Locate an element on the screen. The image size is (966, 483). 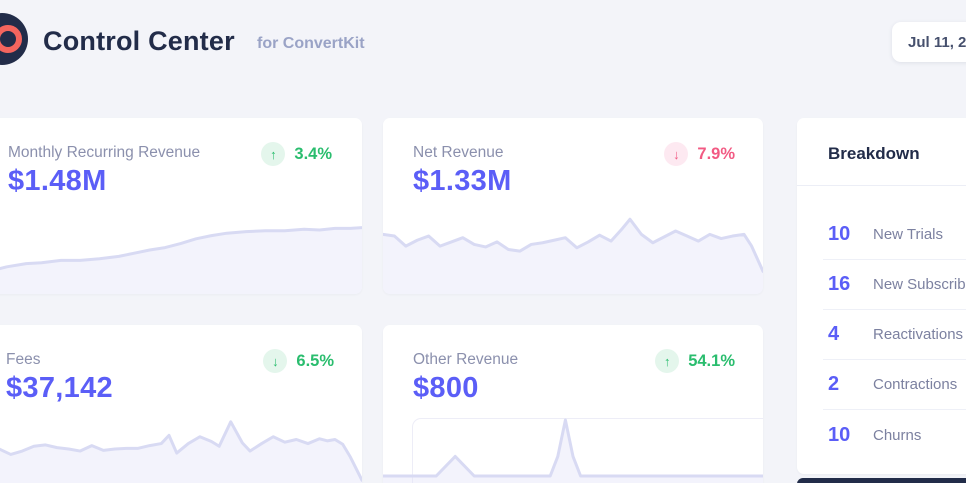
mrr-sparkline is located at coordinates (181, 254).